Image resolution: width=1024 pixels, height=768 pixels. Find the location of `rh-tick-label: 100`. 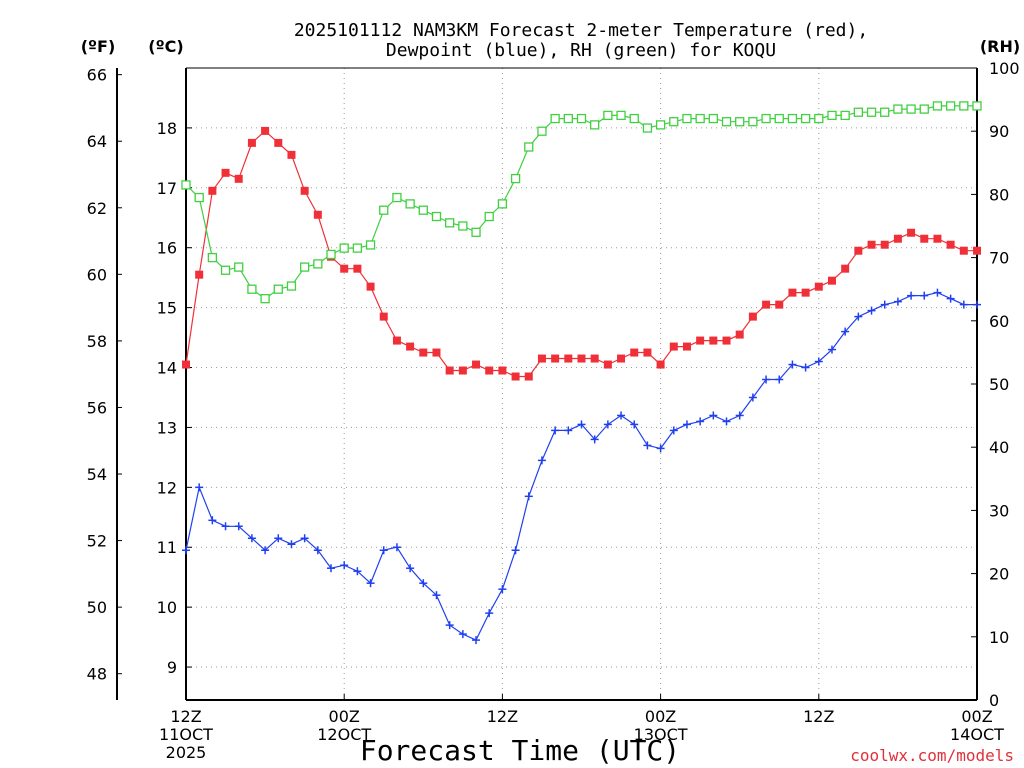

rh-tick-label: 100 is located at coordinates (1004, 68).